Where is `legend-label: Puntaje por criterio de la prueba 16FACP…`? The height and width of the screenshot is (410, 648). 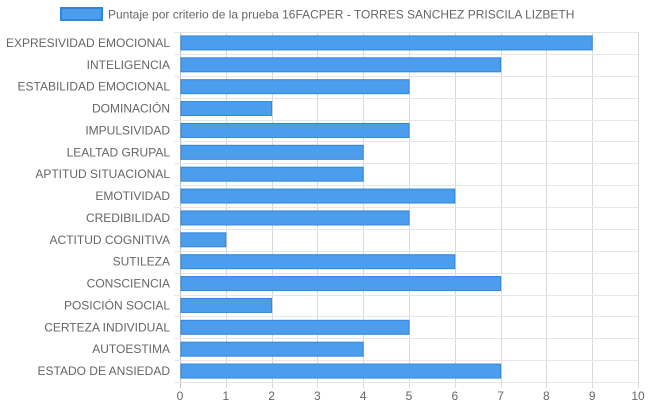
legend-label: Puntaje por criterio de la prueba 16FACP… is located at coordinates (341, 15).